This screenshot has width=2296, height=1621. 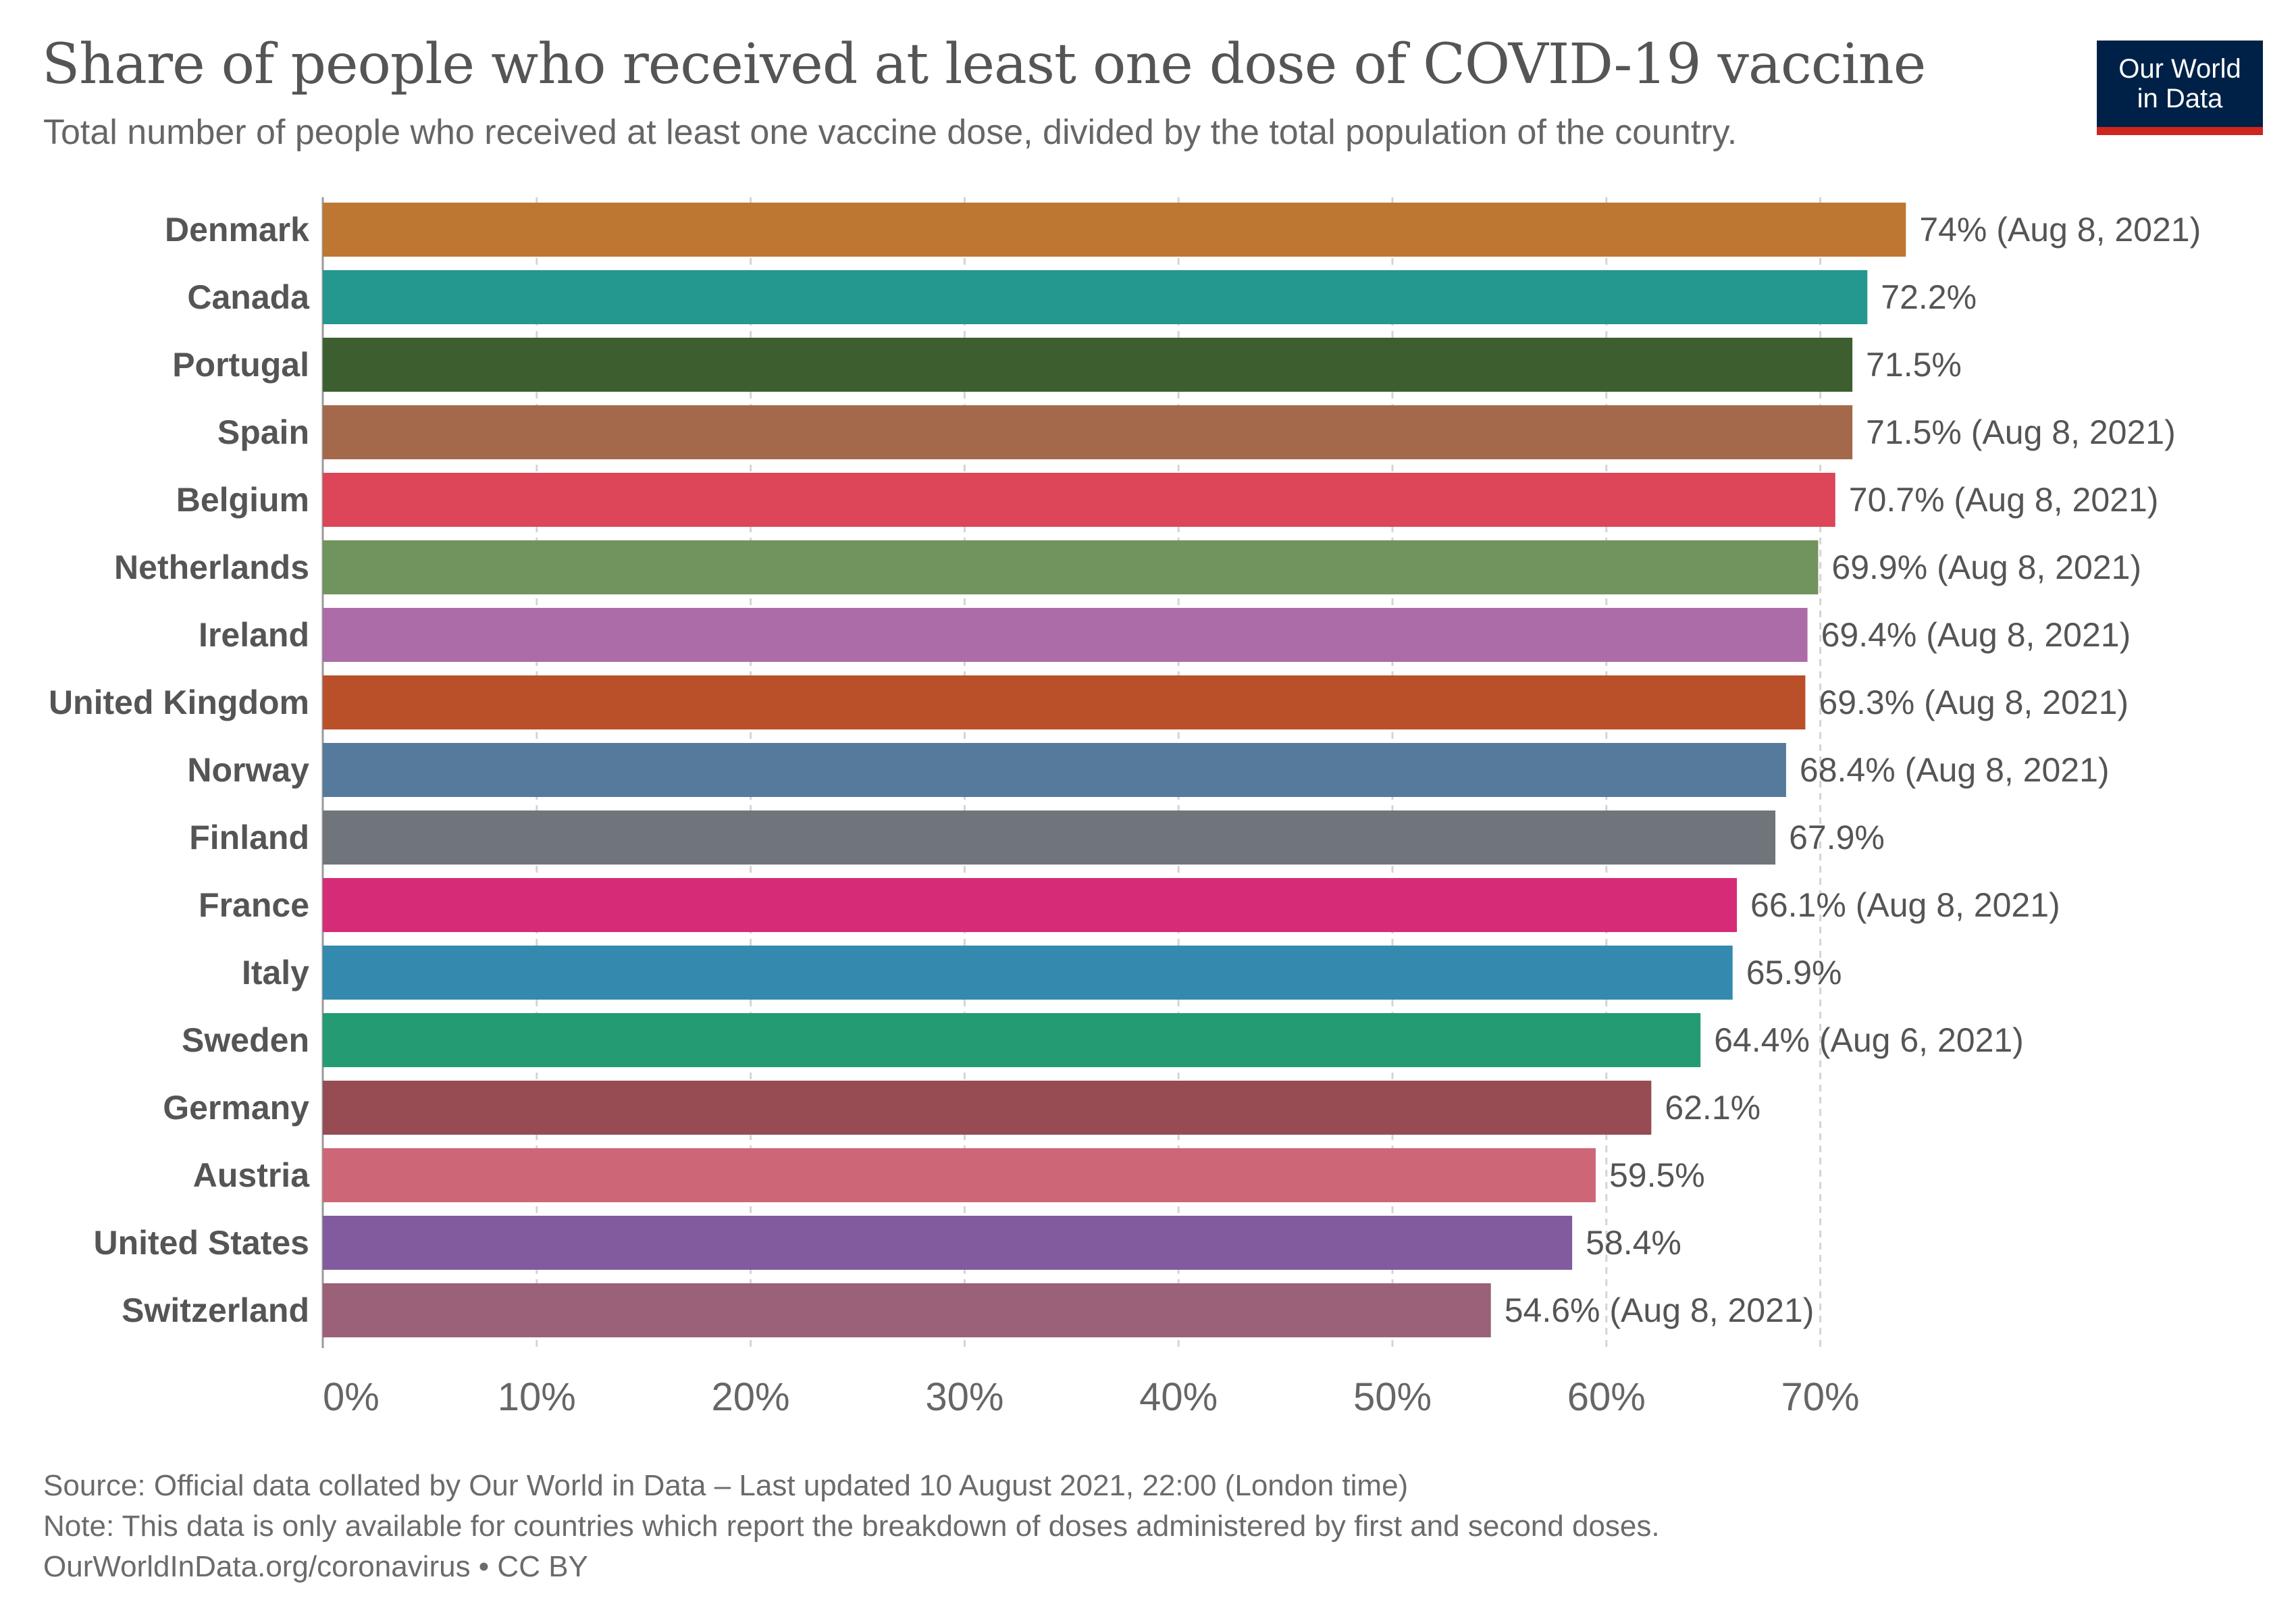 What do you see at coordinates (1976, 635) in the screenshot?
I see `data-label: 69.4% (Aug 8, 2021)` at bounding box center [1976, 635].